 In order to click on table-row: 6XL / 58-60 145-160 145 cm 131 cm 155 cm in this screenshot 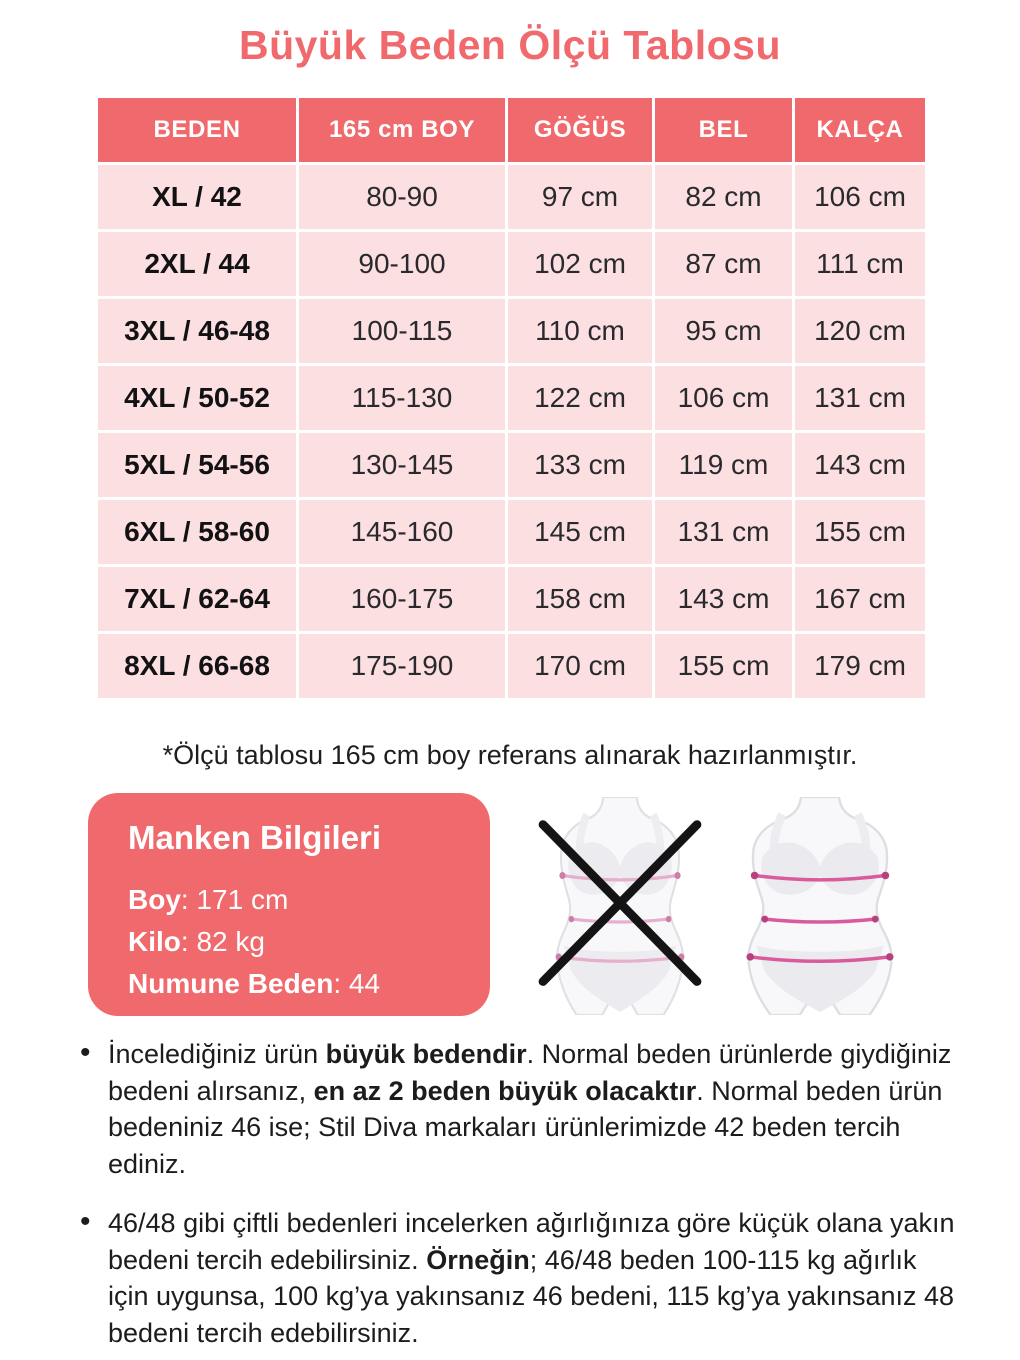, I will do `click(511, 532)`.